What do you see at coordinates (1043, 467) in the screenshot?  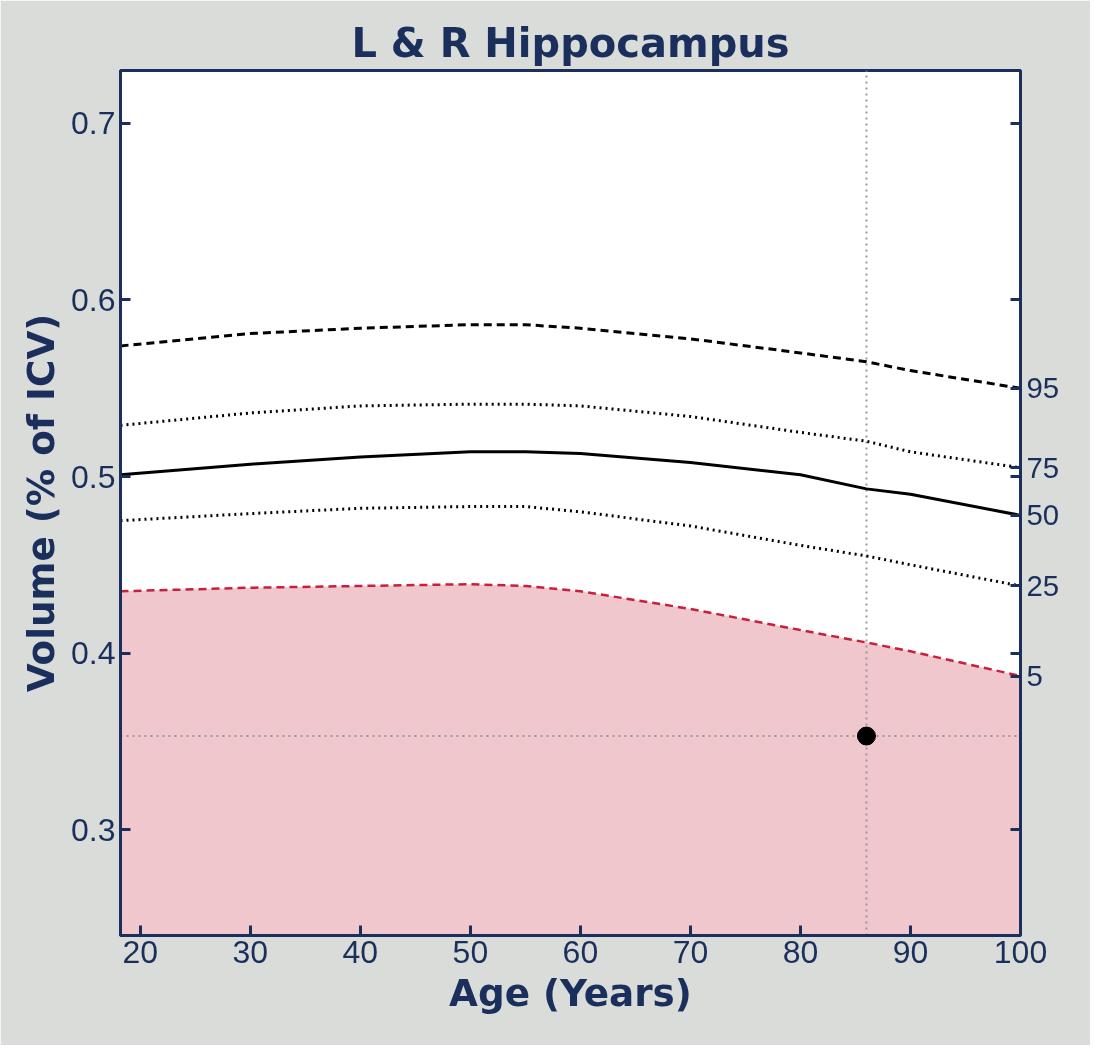 I see `text: 75` at bounding box center [1043, 467].